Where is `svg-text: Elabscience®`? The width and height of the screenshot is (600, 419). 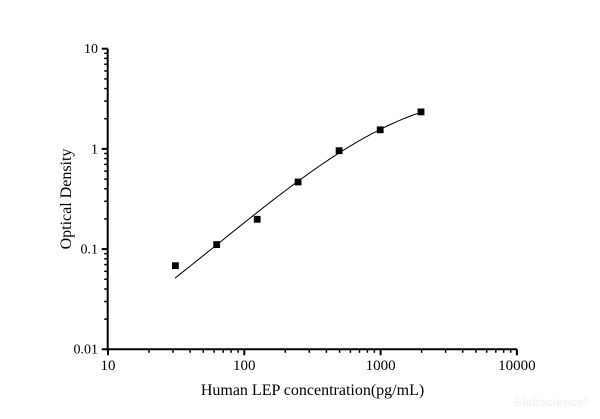 svg-text: Elabscience® is located at coordinates (551, 402).